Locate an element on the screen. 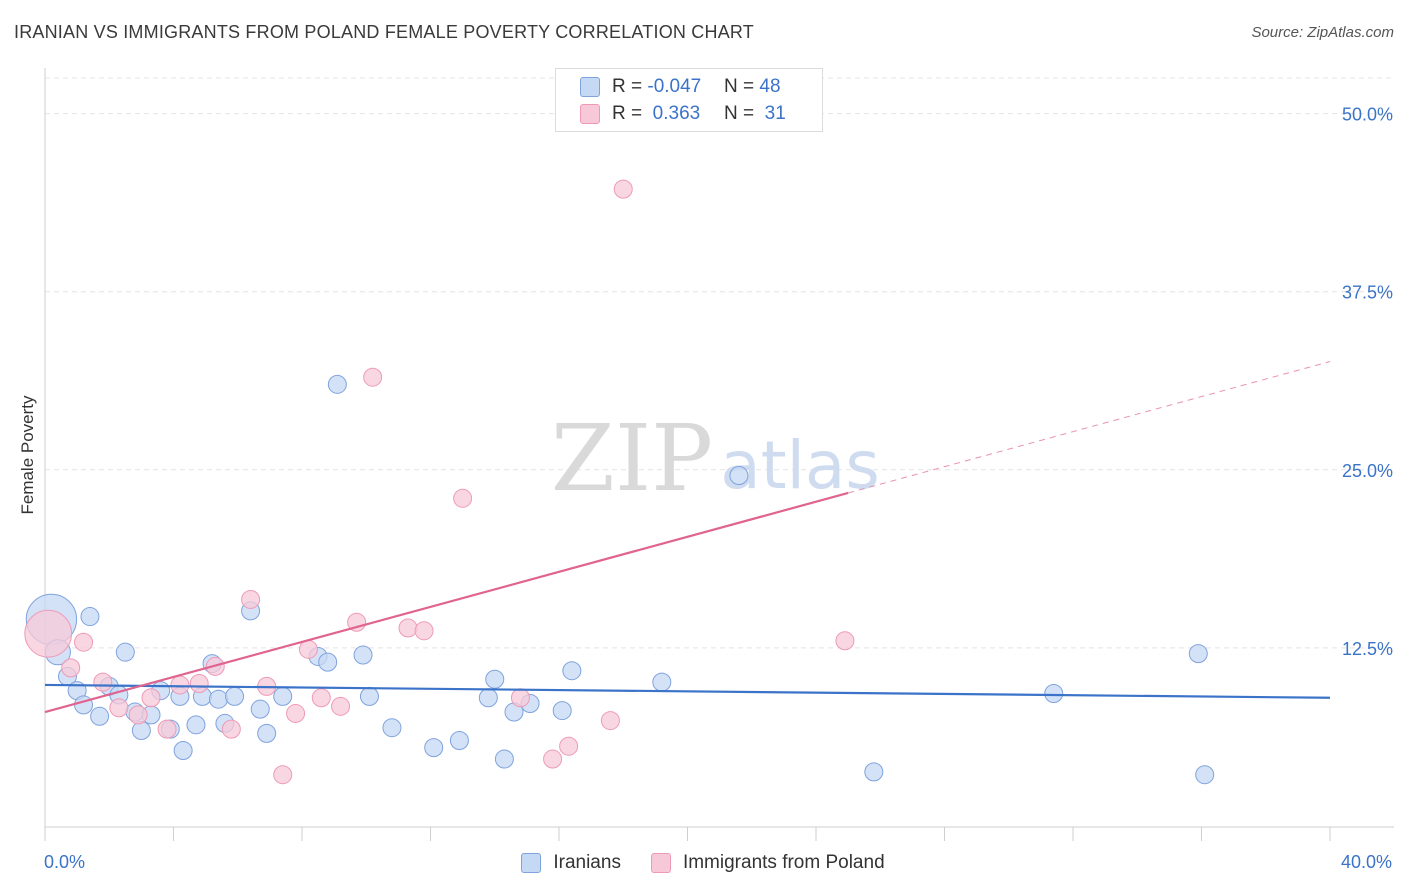 Image resolution: width=1406 pixels, height=892 pixels. watermark-zip: ZIP is located at coordinates (632, 458).